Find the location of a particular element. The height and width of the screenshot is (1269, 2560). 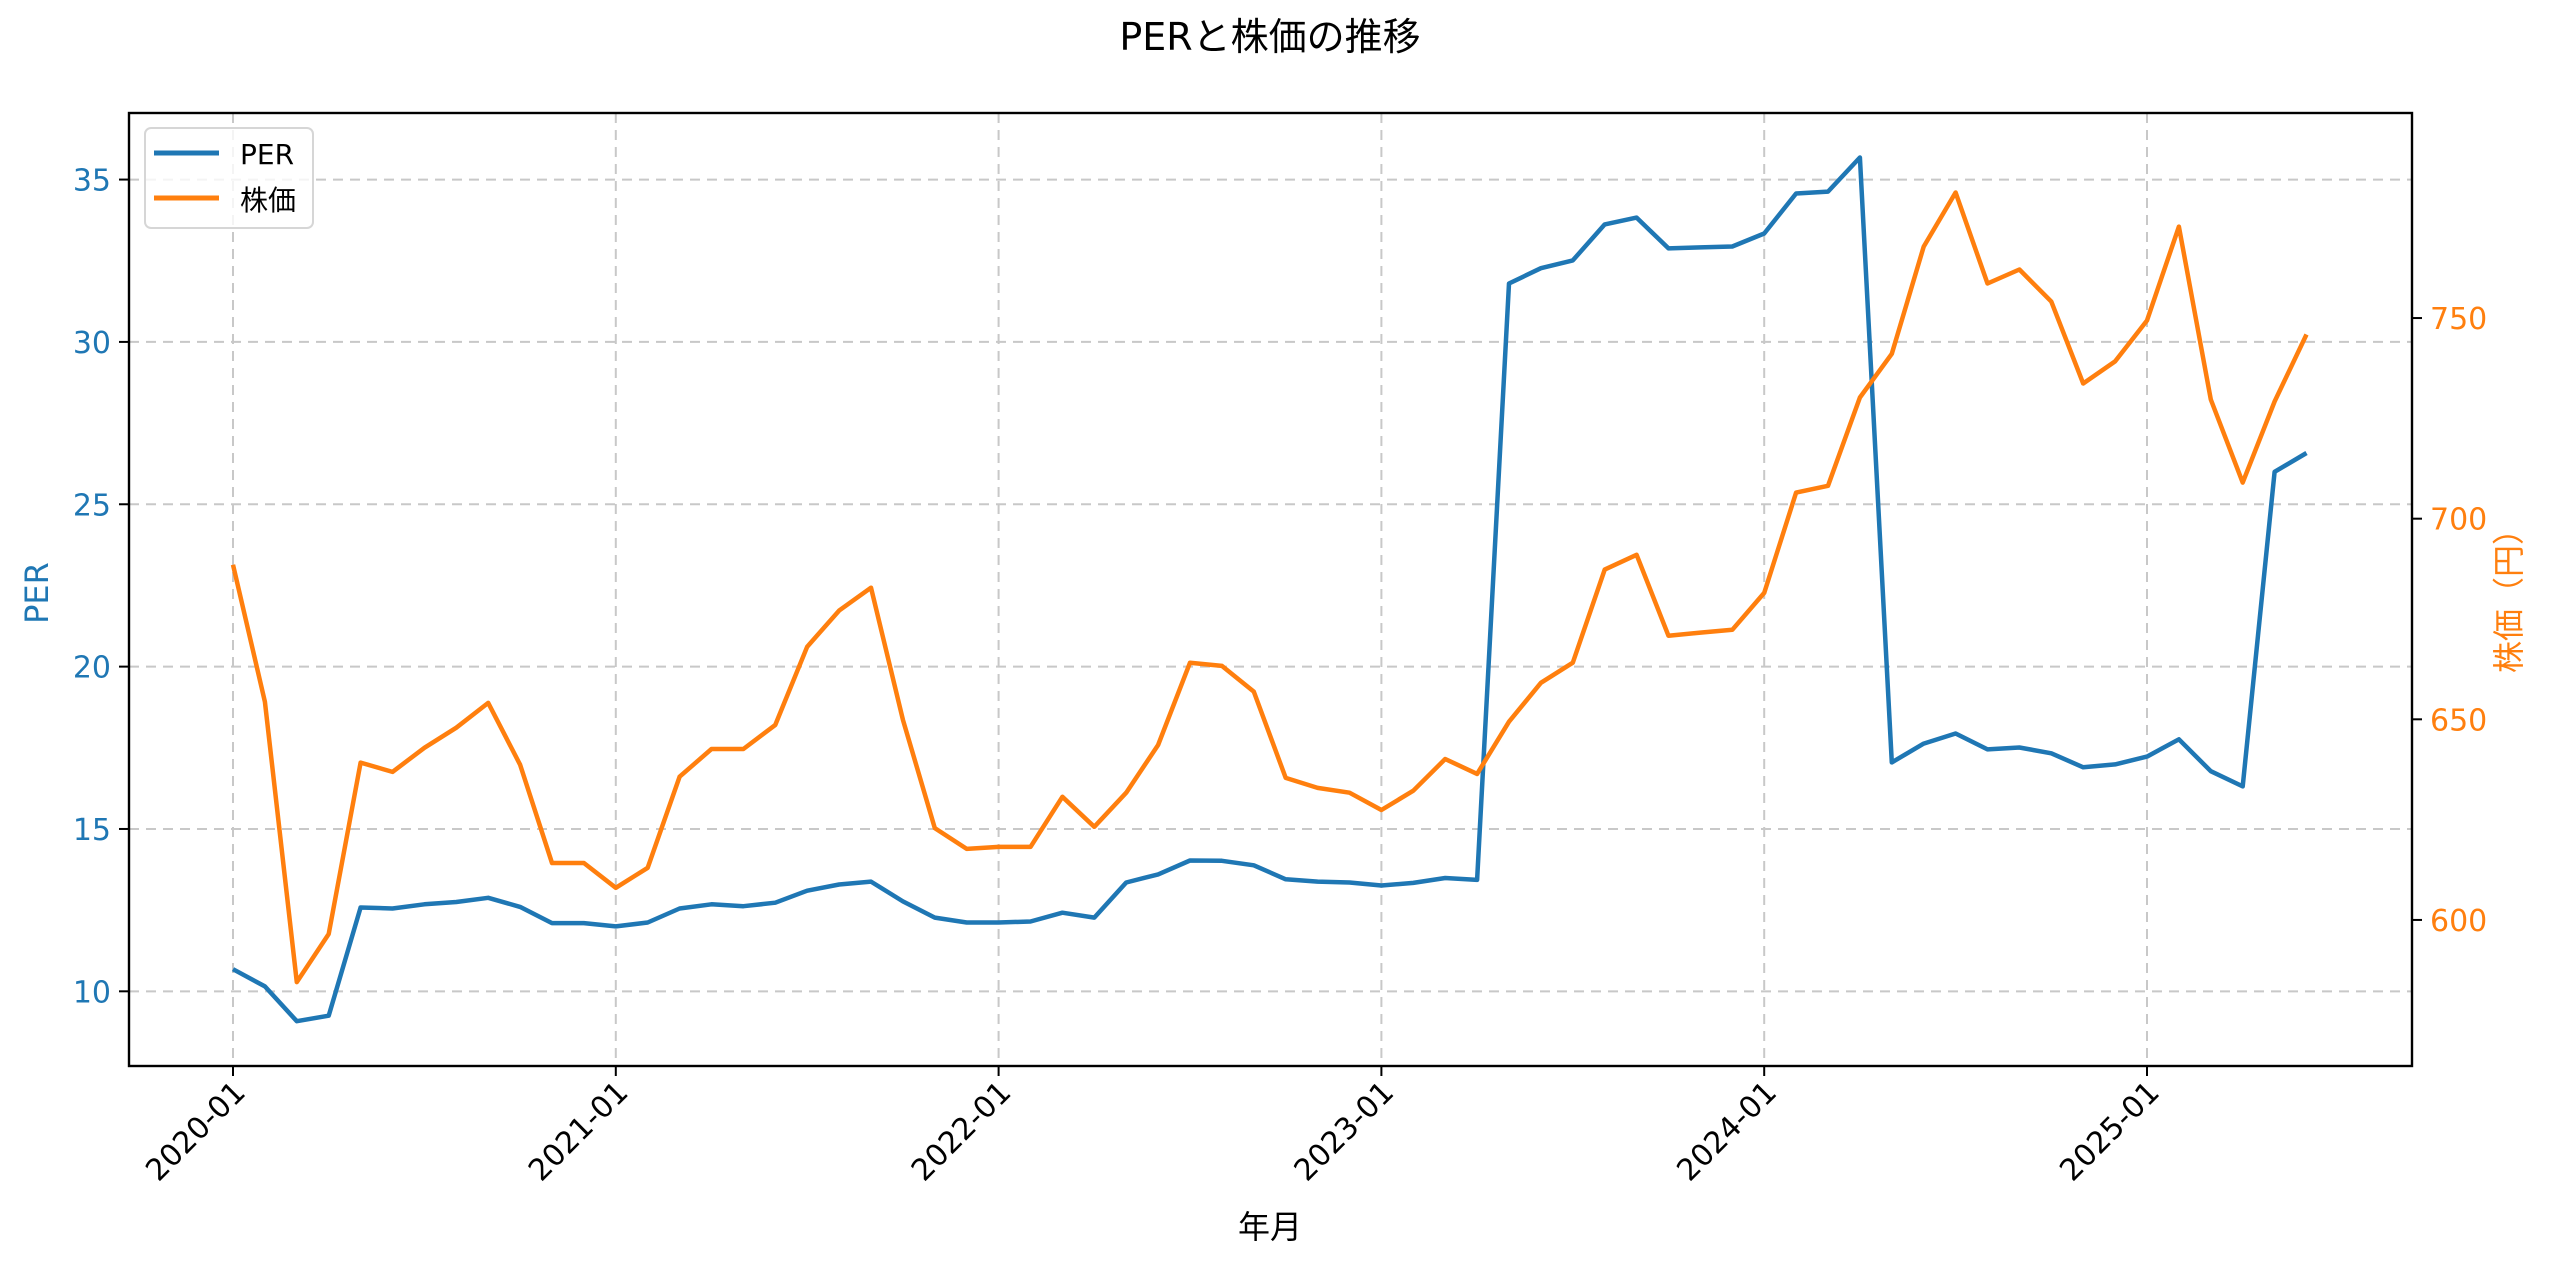

right-y-axis-ticks: 600 650 700 750 is located at coordinates (2449, 620).